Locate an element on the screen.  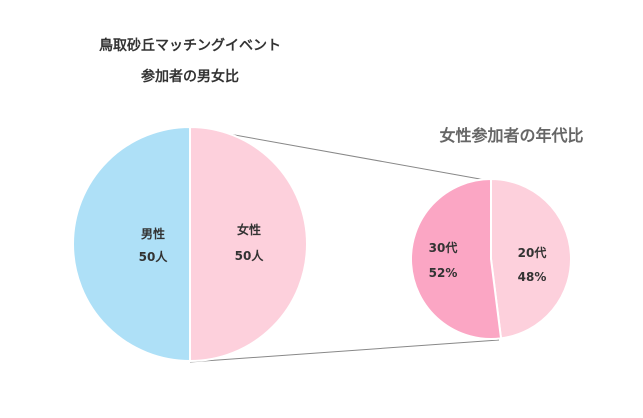
slice-label-female: 女性 is located at coordinates (249, 229).